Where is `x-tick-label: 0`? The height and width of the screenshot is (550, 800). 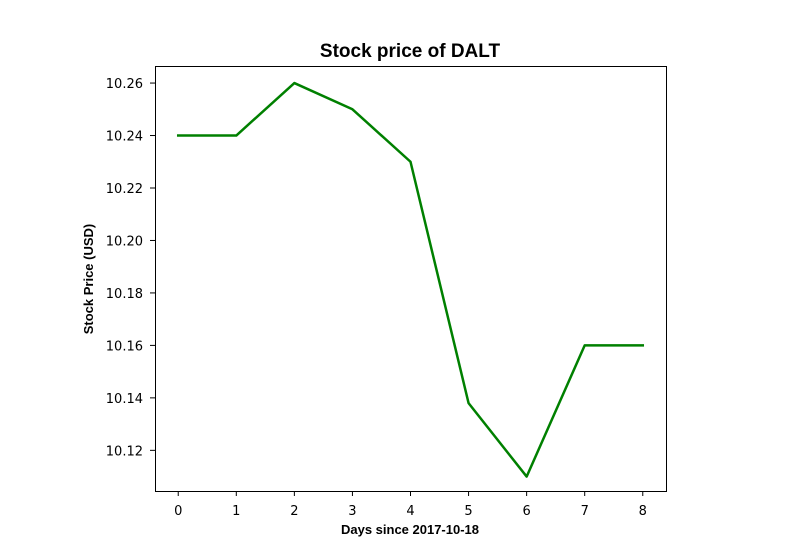
x-tick-label: 0 is located at coordinates (178, 511).